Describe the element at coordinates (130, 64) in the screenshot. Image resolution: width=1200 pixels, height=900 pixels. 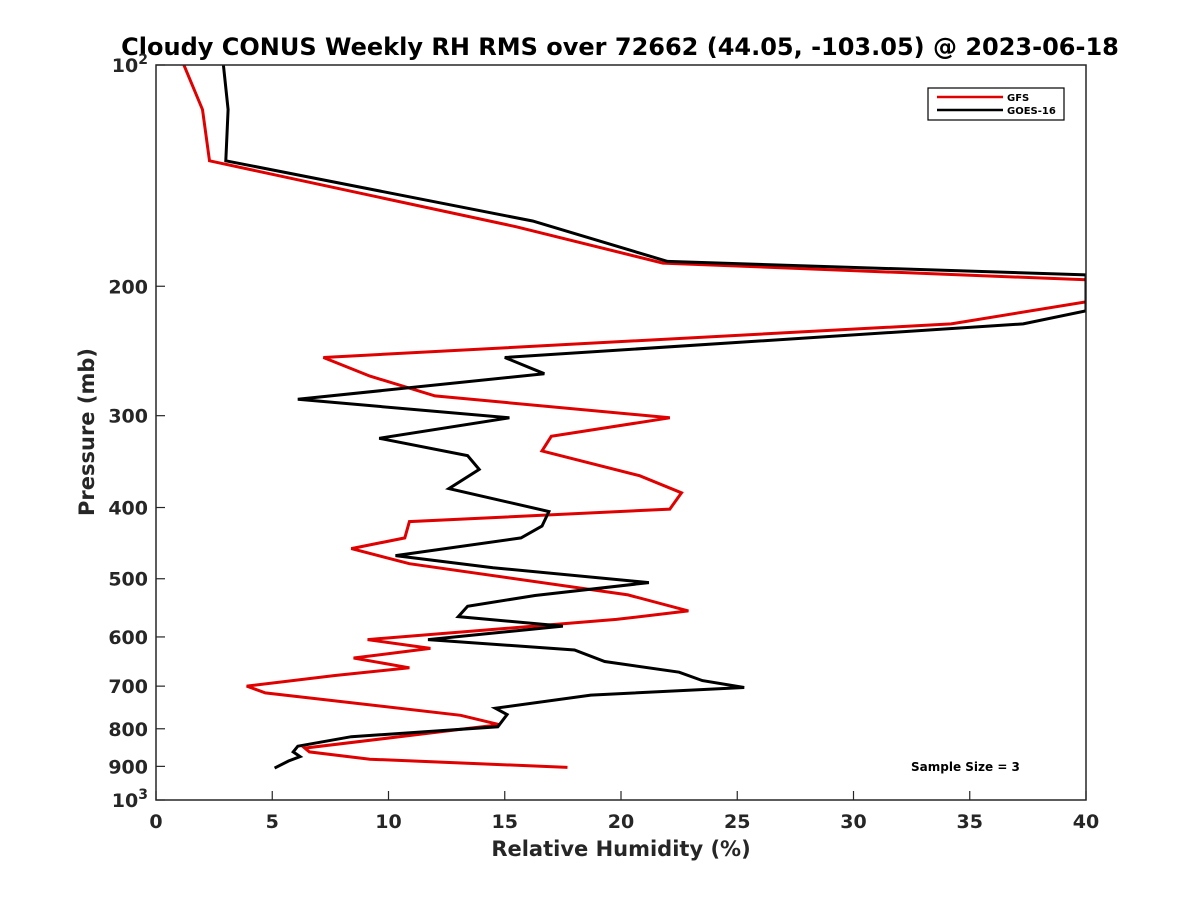
I see `y-tick-label: 10²` at that location.